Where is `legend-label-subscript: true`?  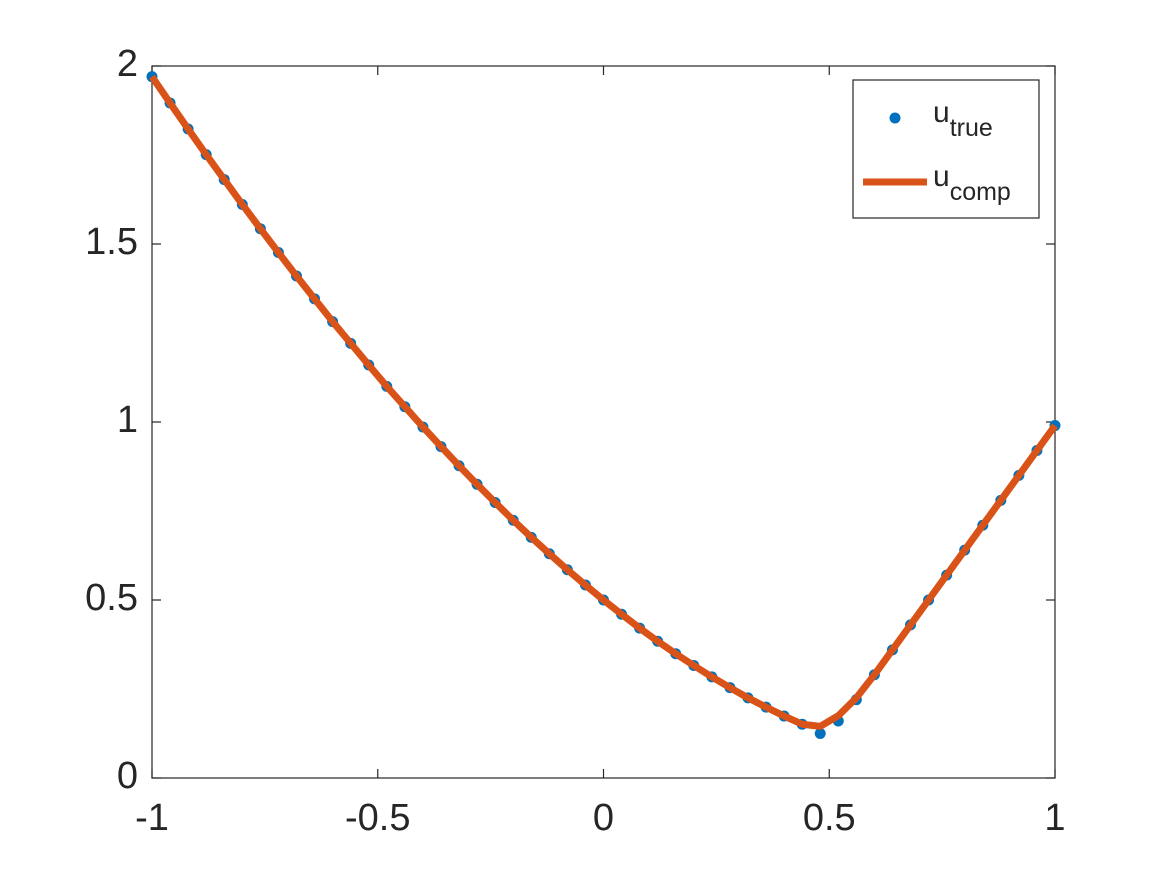
legend-label-subscript: true is located at coordinates (971, 128).